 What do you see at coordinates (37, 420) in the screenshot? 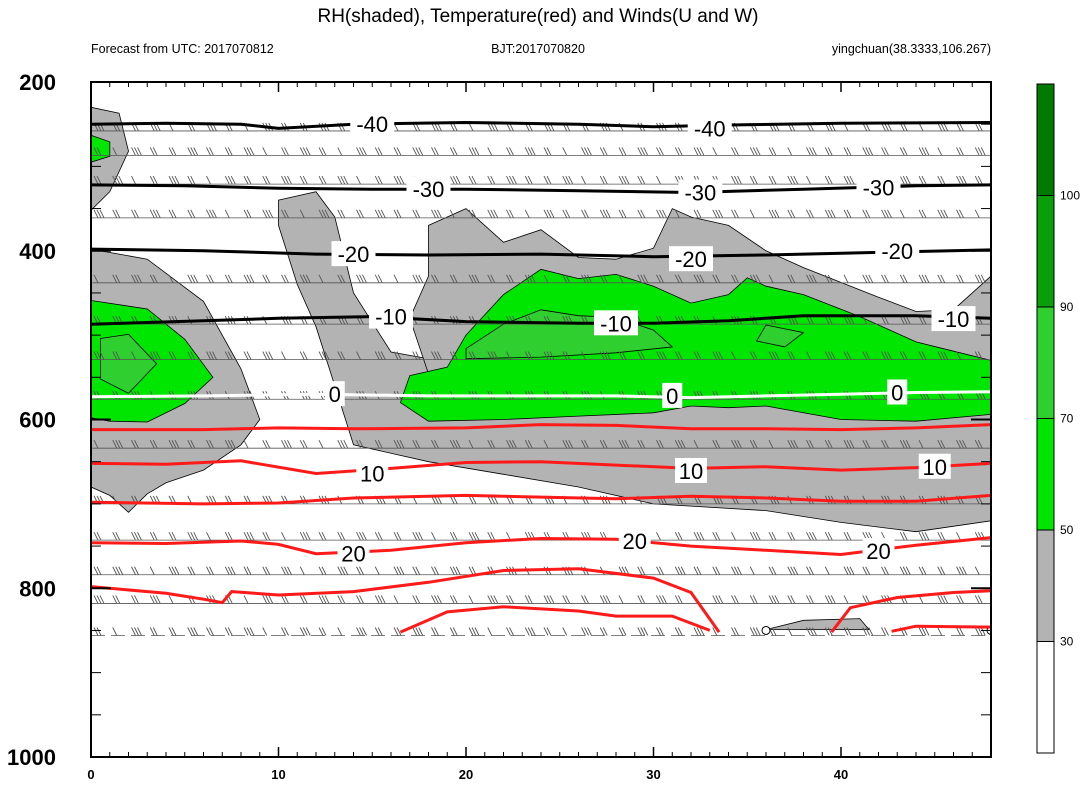
I see `y-tick-label: 600` at bounding box center [37, 420].